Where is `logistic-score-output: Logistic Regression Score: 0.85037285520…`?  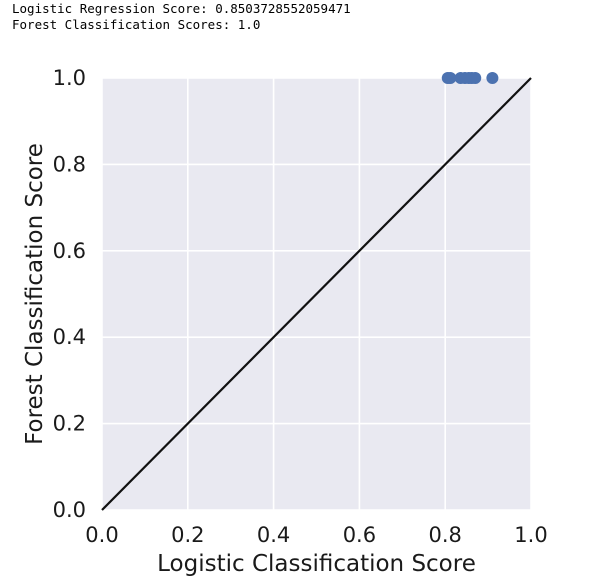 logistic-score-output: Logistic Regression Score: 0.85037285520… is located at coordinates (181, 8).